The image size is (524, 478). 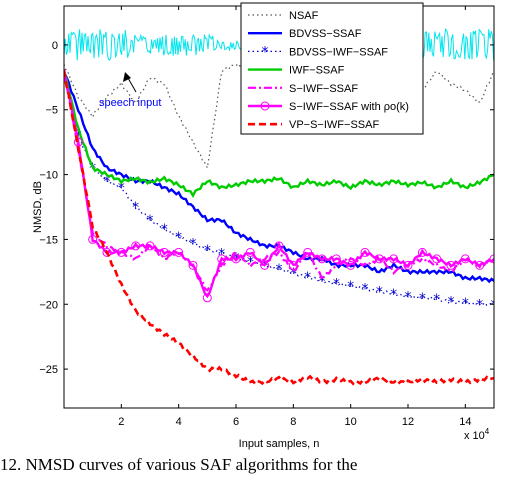 I want to click on x-tick-label: 2, so click(x=121, y=422).